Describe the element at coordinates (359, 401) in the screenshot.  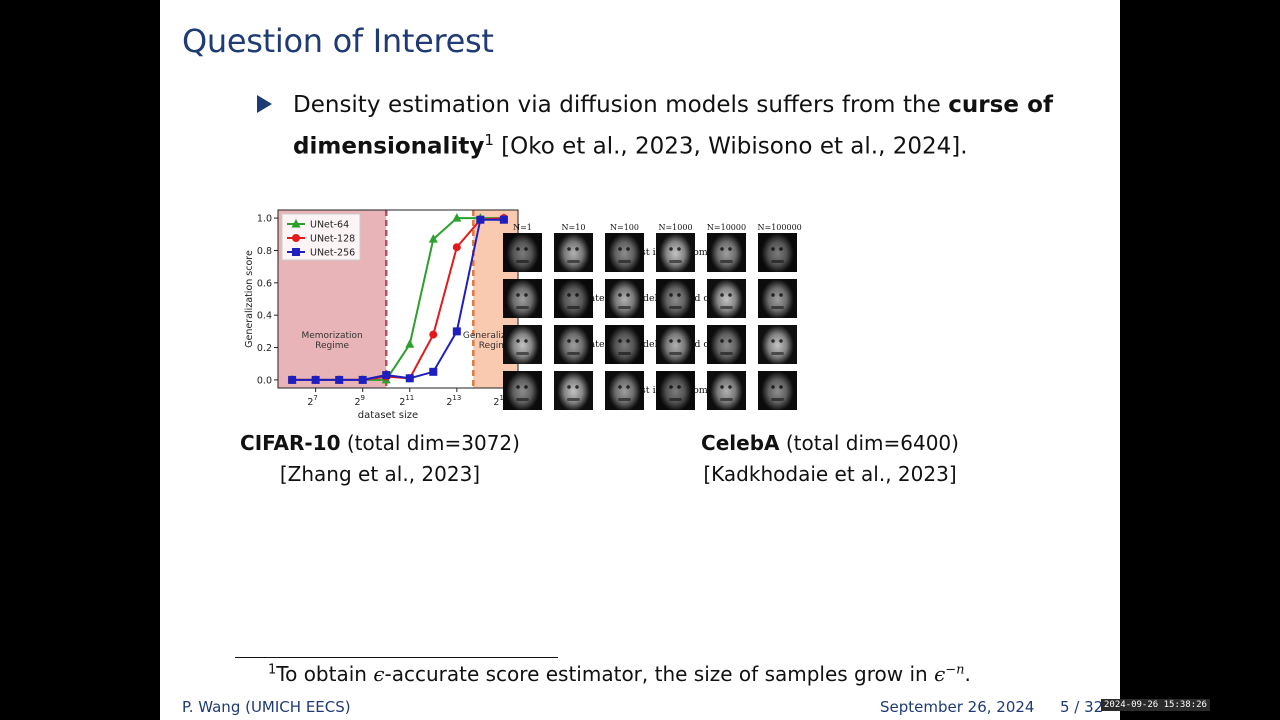
I see `x-tick-label: 29` at that location.